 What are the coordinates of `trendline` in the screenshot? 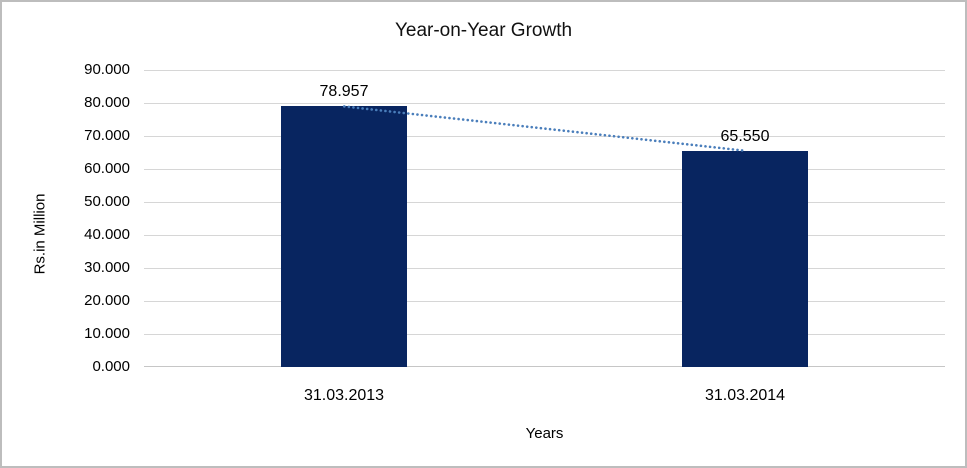 It's located at (544, 128).